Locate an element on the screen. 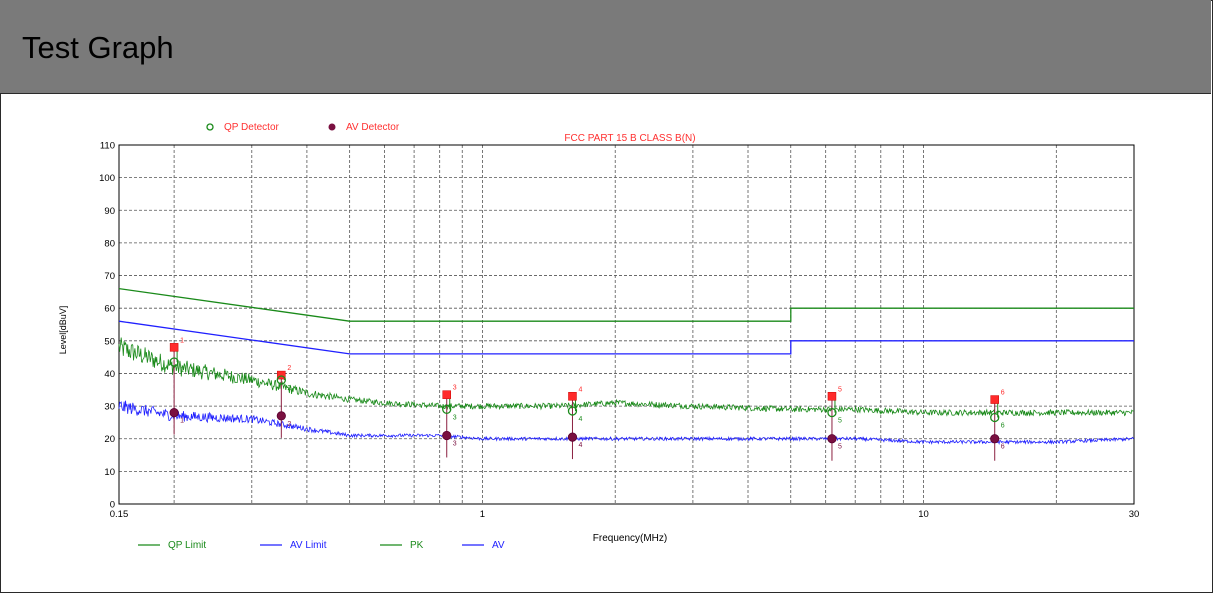 Image resolution: width=1213 pixels, height=593 pixels. y-tick-label: 20 is located at coordinates (109, 439).